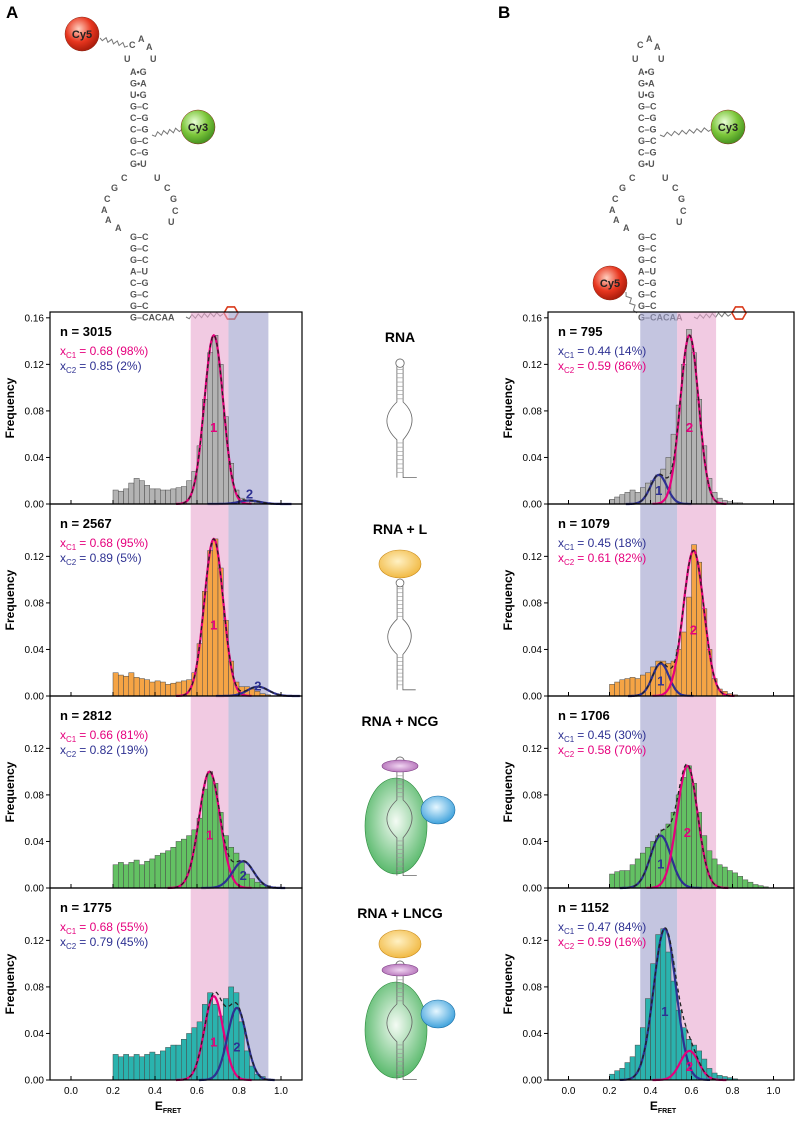 Image resolution: width=800 pixels, height=1124 pixels. What do you see at coordinates (616, 220) in the screenshot?
I see `nucleotide: A` at bounding box center [616, 220].